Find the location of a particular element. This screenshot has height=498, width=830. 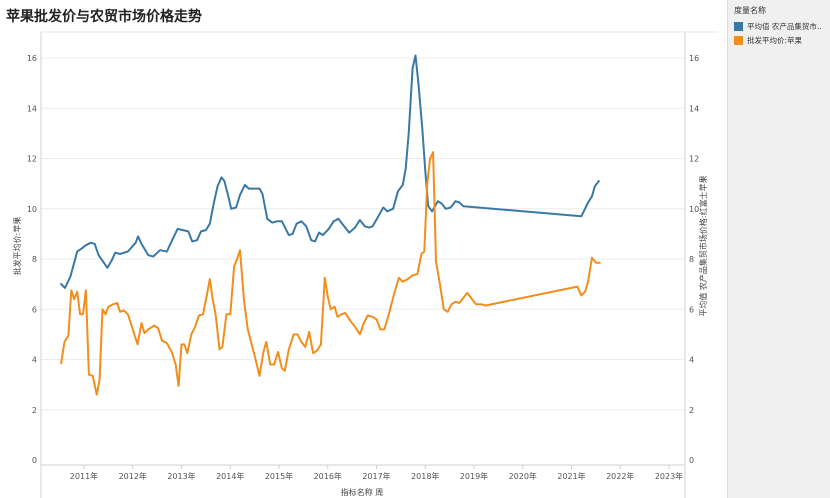

legend-item-wholesale-price: 批发平均价:苹果 is located at coordinates (768, 40).